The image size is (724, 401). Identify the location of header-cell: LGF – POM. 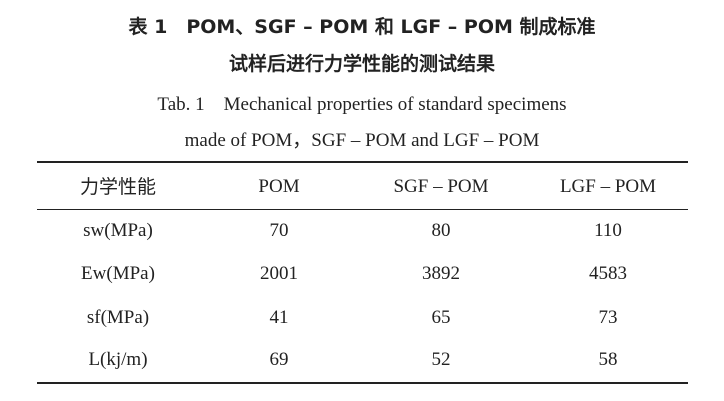
(608, 186).